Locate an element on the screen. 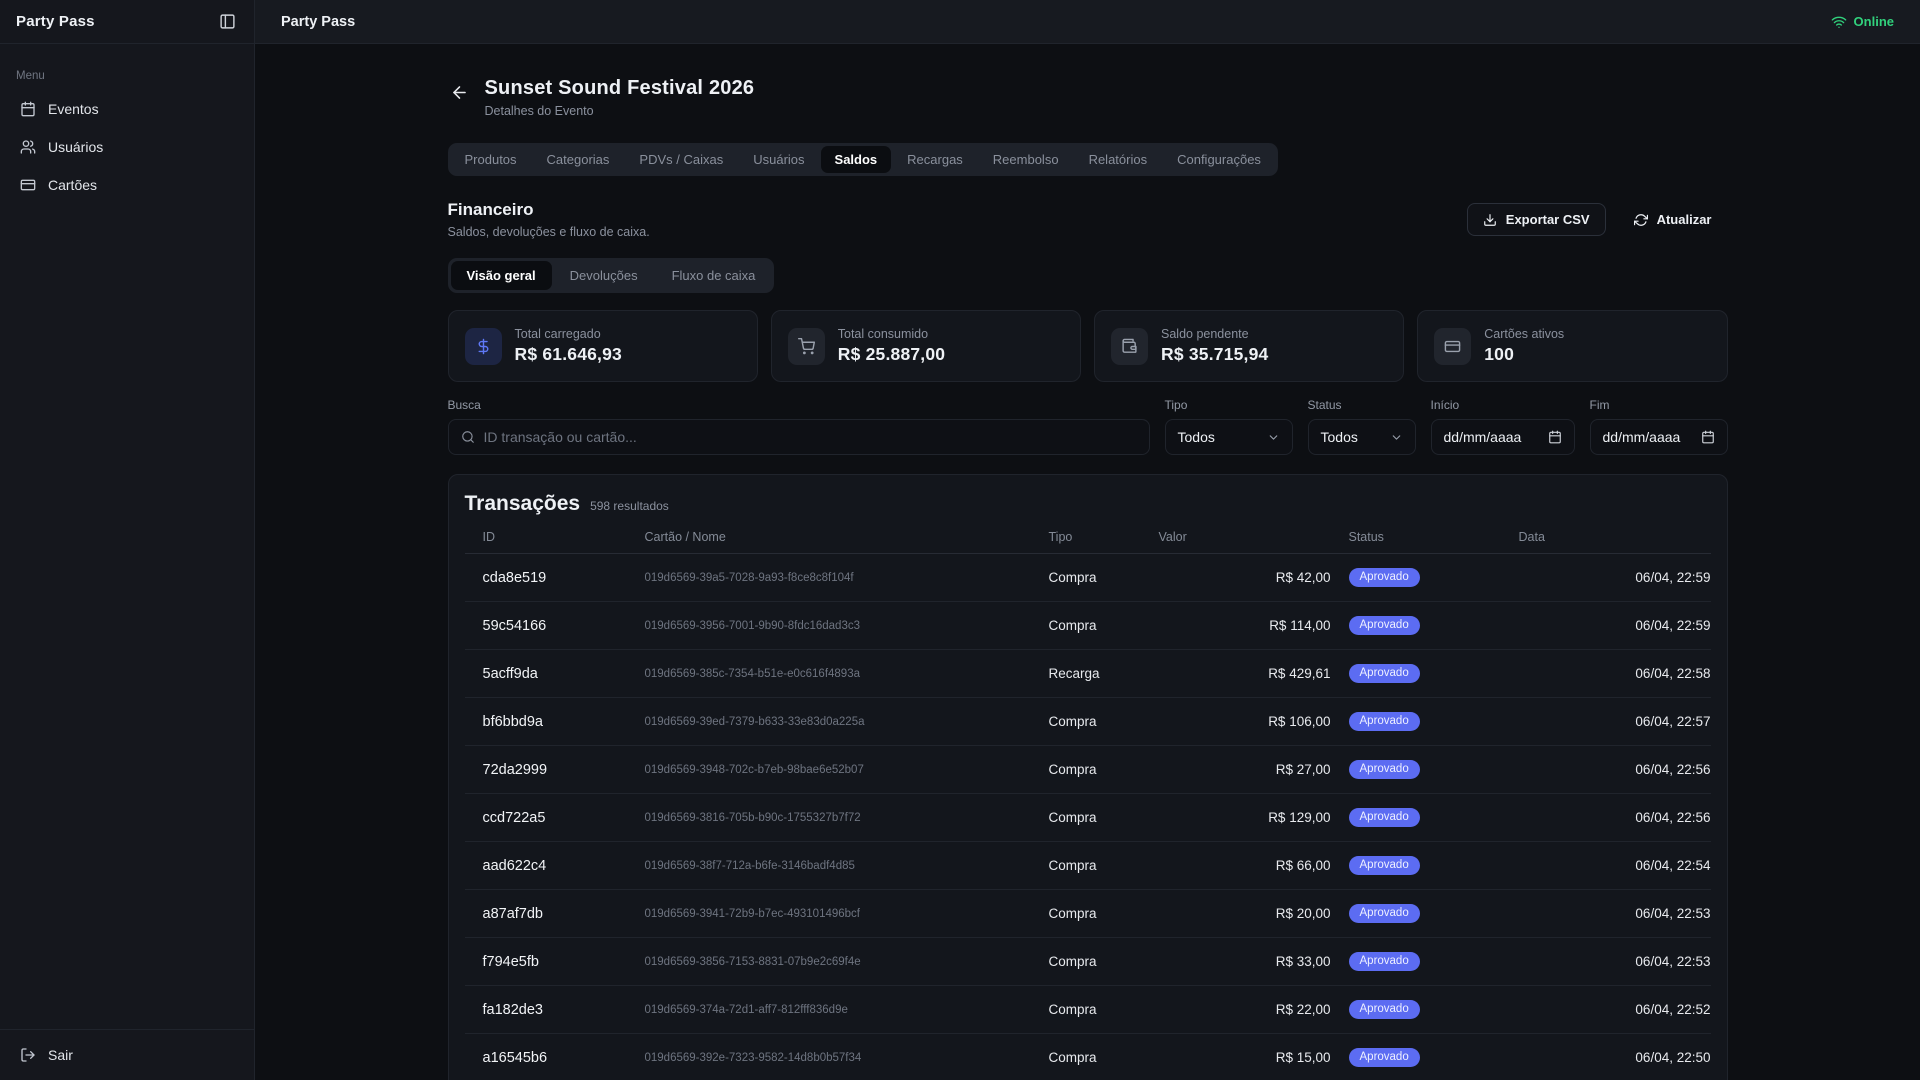 Image resolution: width=1920 pixels, height=1080 pixels. online-label: Online is located at coordinates (1873, 21).